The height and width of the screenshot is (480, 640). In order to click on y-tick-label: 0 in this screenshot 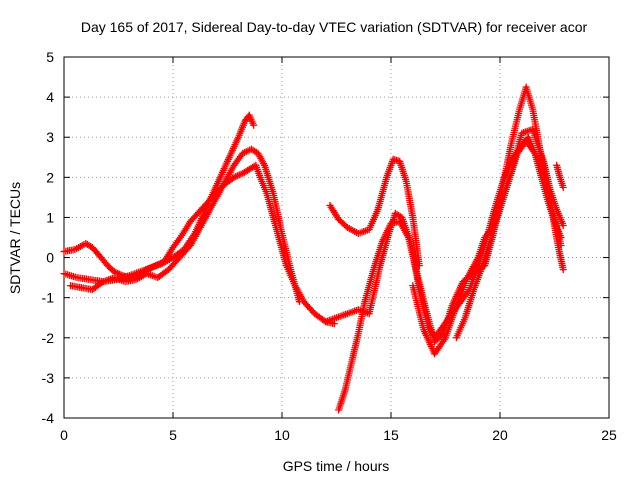, I will do `click(50, 258)`.